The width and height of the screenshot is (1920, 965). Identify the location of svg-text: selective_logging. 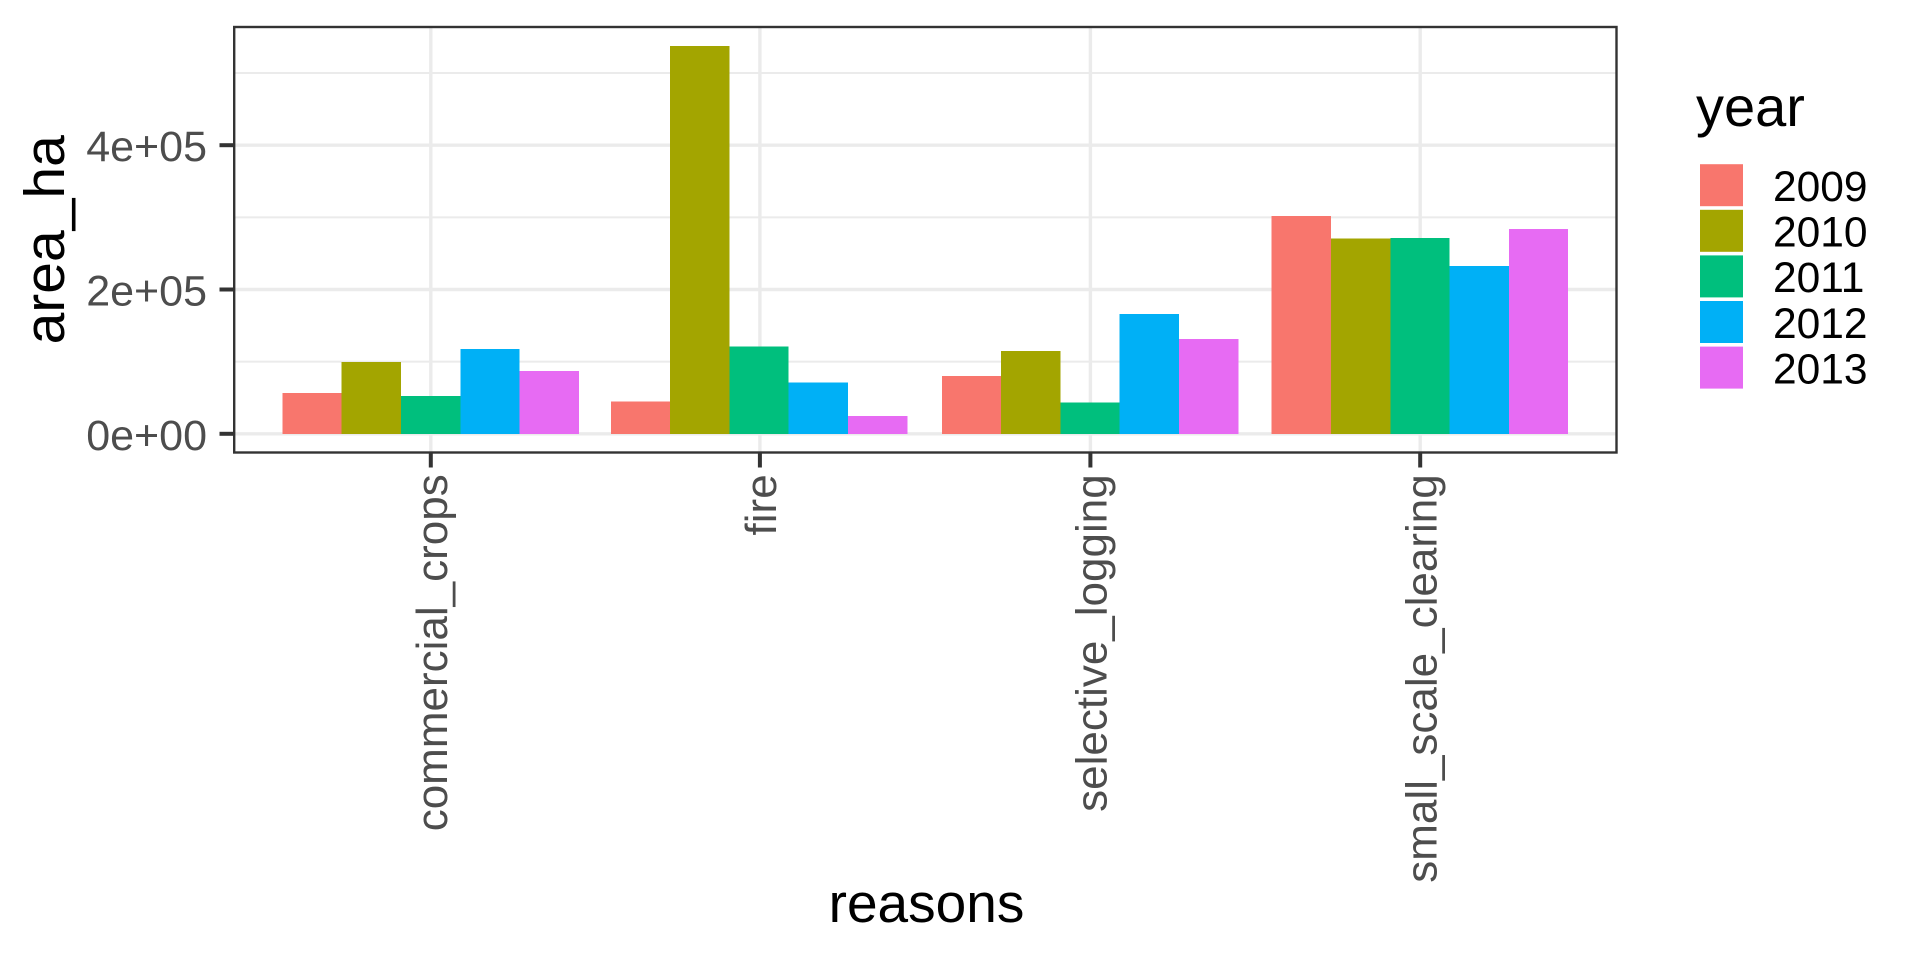
(1092, 643).